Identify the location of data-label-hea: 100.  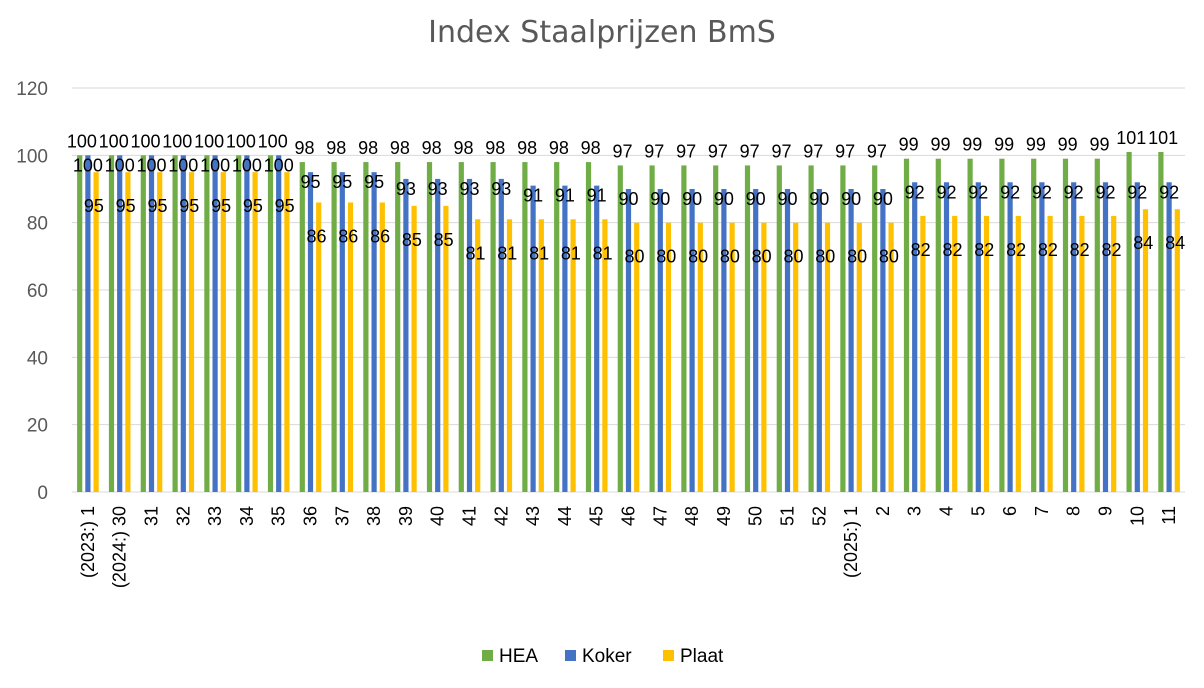
(273, 141).